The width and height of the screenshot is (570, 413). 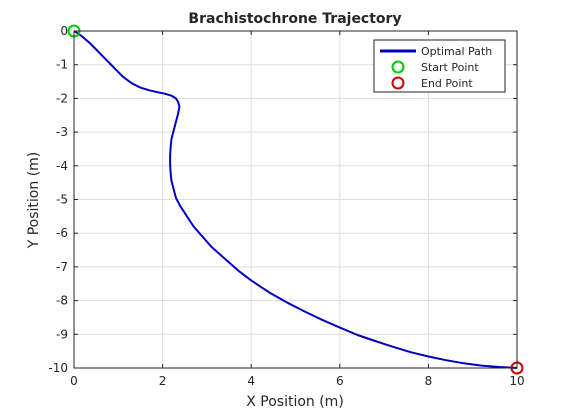 What do you see at coordinates (450, 67) in the screenshot?
I see `legend-label: Start Point` at bounding box center [450, 67].